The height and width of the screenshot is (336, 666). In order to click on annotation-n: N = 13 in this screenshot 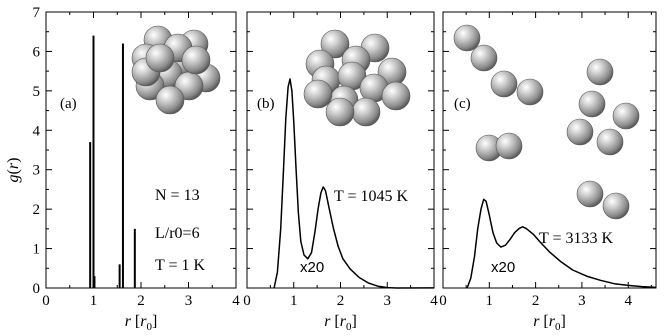, I will do `click(177, 195)`.